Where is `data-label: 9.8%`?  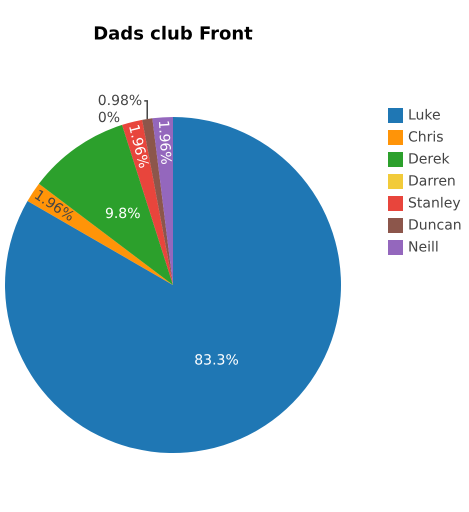
data-label: 9.8% is located at coordinates (122, 214).